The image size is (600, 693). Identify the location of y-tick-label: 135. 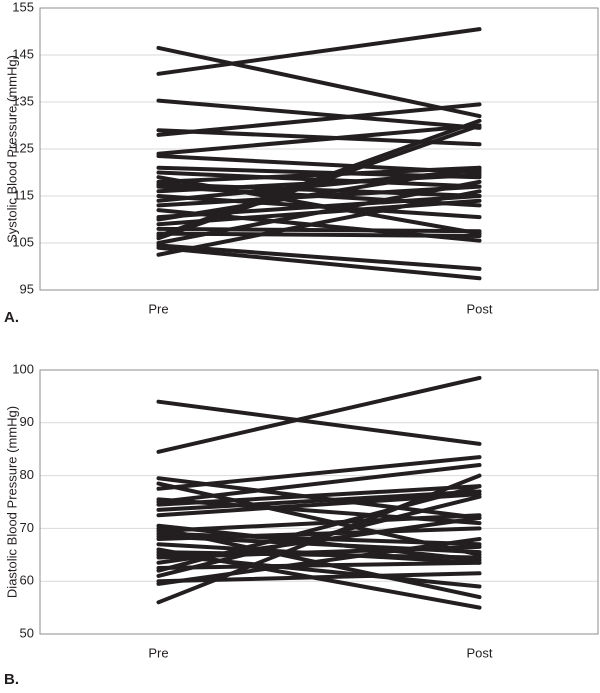
(23, 100).